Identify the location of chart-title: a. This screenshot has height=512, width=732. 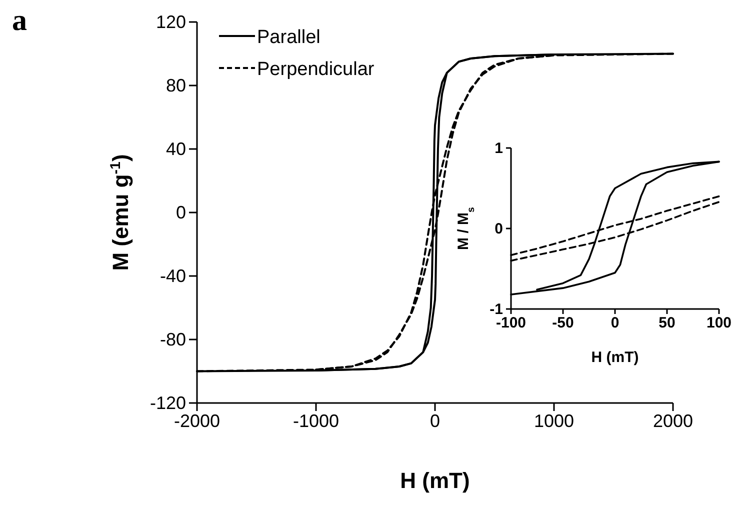
(19, 20).